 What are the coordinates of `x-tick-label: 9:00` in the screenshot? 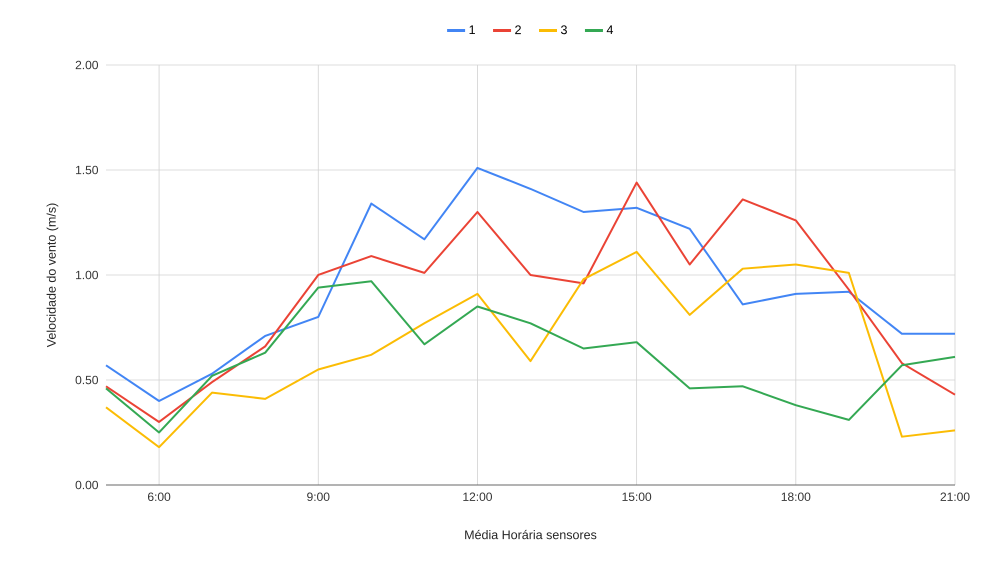 It's located at (318, 497).